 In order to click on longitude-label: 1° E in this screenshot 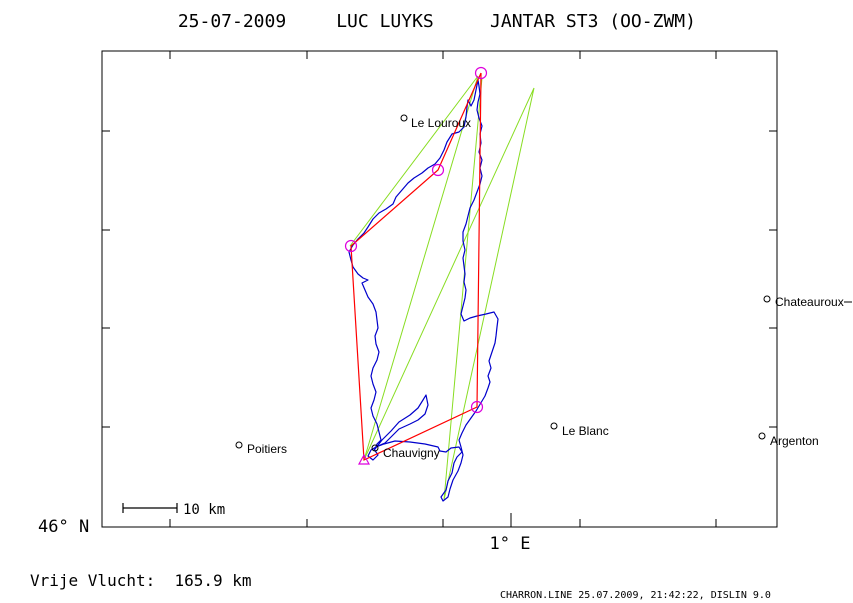, I will do `click(510, 544)`.